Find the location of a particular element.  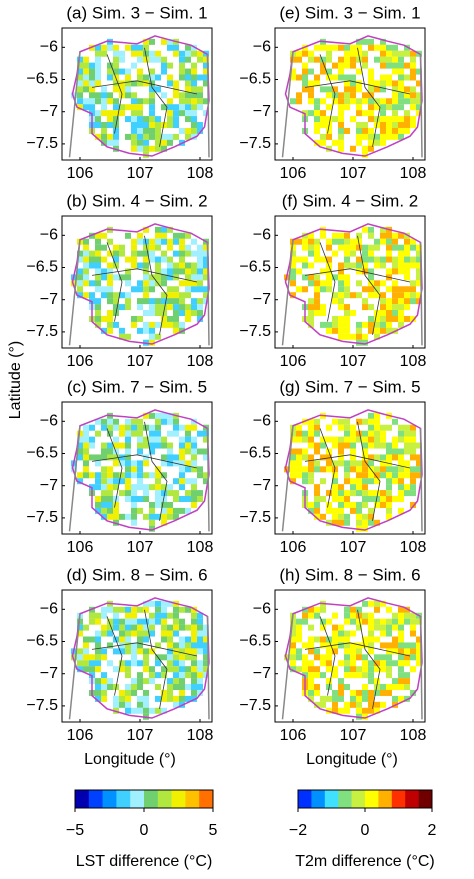

province-outline is located at coordinates (140, 658).